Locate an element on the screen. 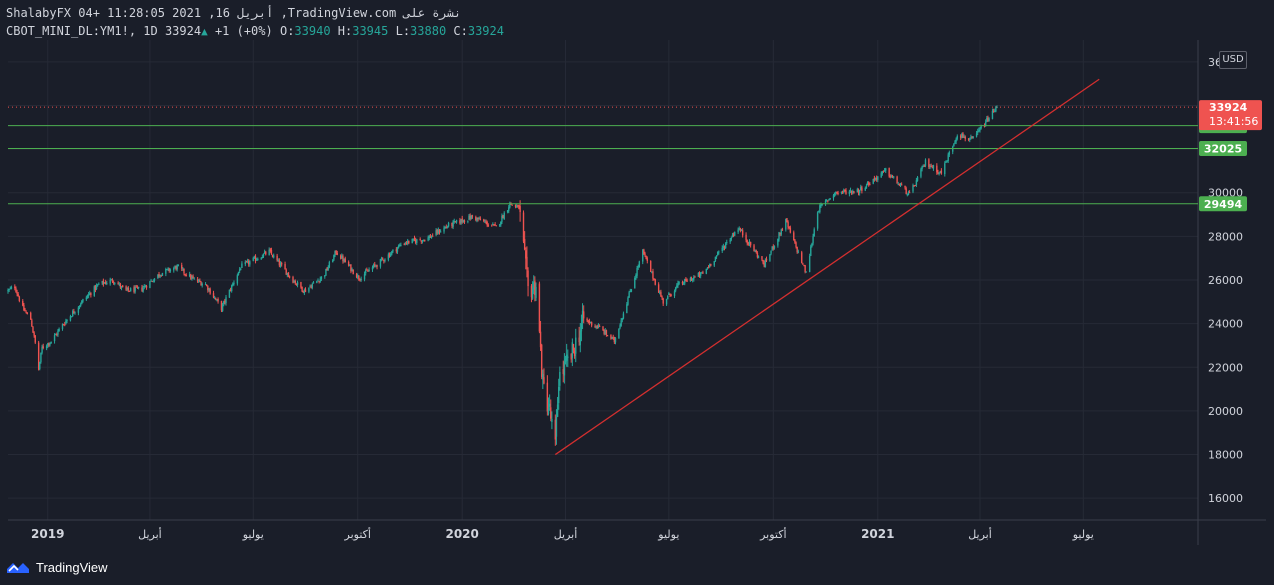 The width and height of the screenshot is (1274, 585). x-tick-label: أكتوبر is located at coordinates (772, 534).